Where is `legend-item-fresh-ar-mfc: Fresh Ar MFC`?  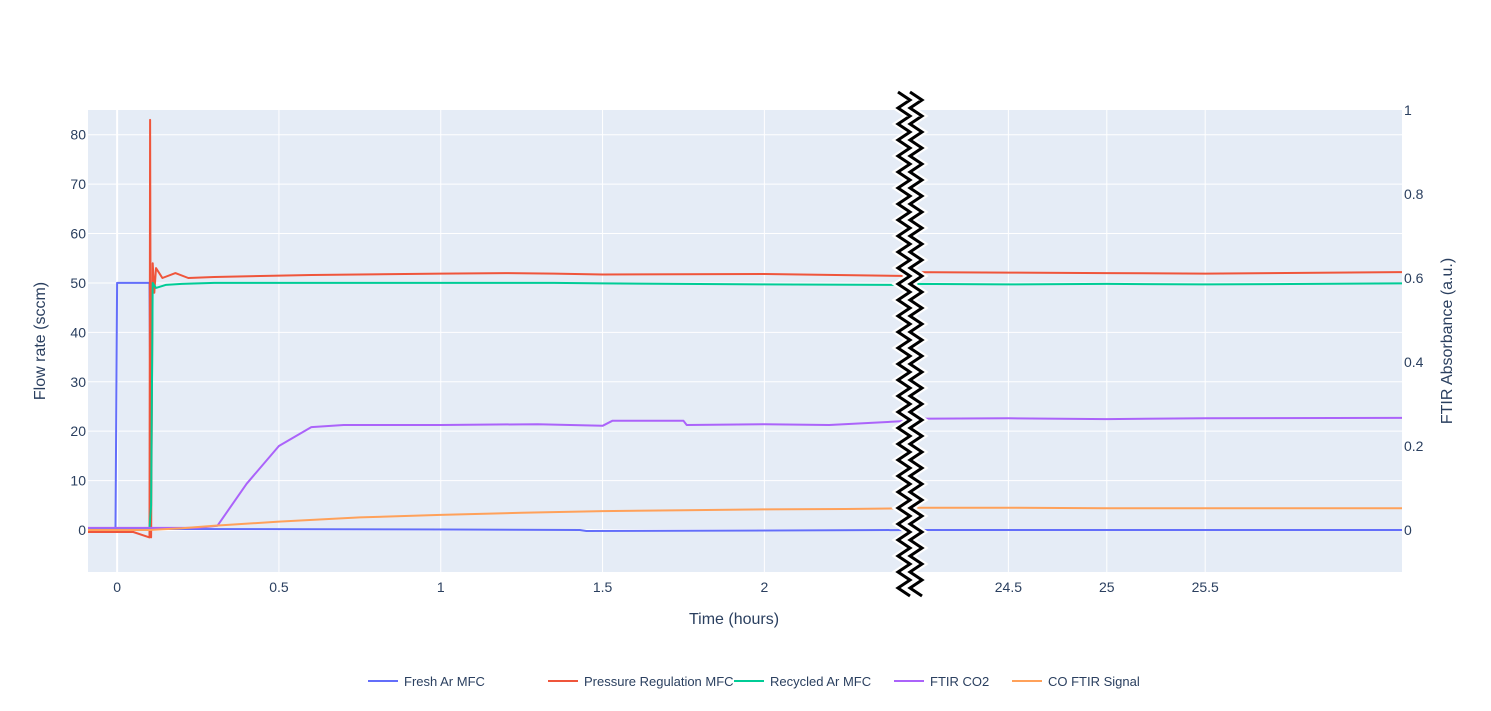 legend-item-fresh-ar-mfc: Fresh Ar MFC is located at coordinates (426, 681).